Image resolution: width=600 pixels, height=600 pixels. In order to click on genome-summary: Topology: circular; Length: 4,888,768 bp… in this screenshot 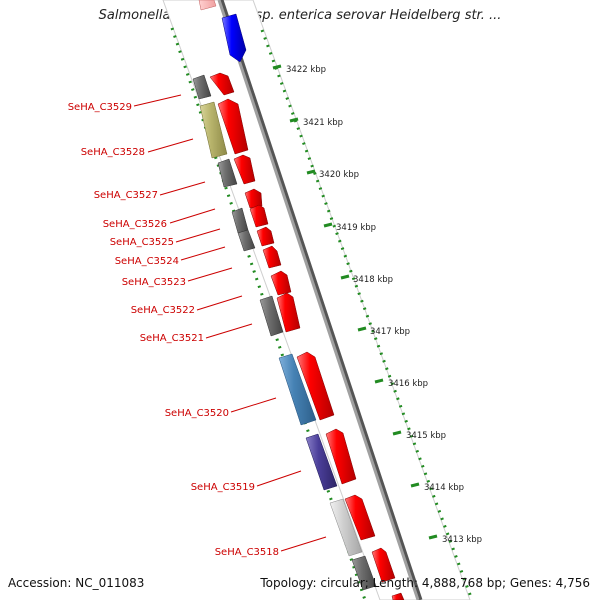, I will do `click(425, 583)`.